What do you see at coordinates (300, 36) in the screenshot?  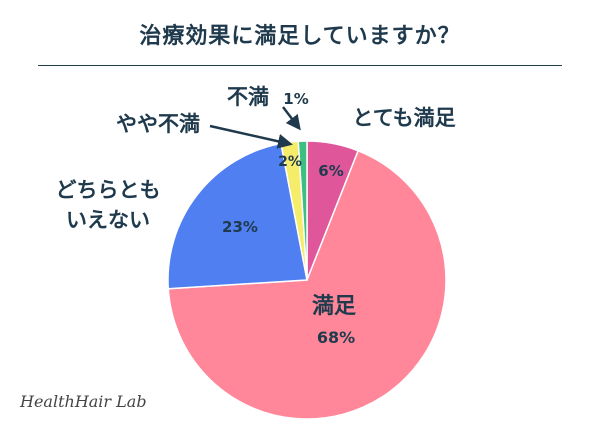 I see `chart-title: 治療効果に満足していますか？` at bounding box center [300, 36].